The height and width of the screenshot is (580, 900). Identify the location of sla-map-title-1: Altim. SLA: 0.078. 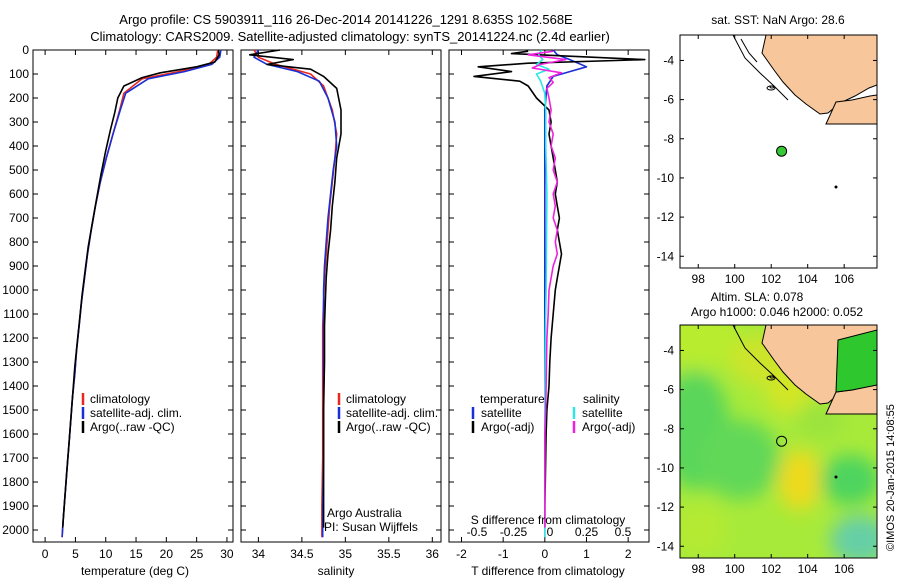
(757, 297).